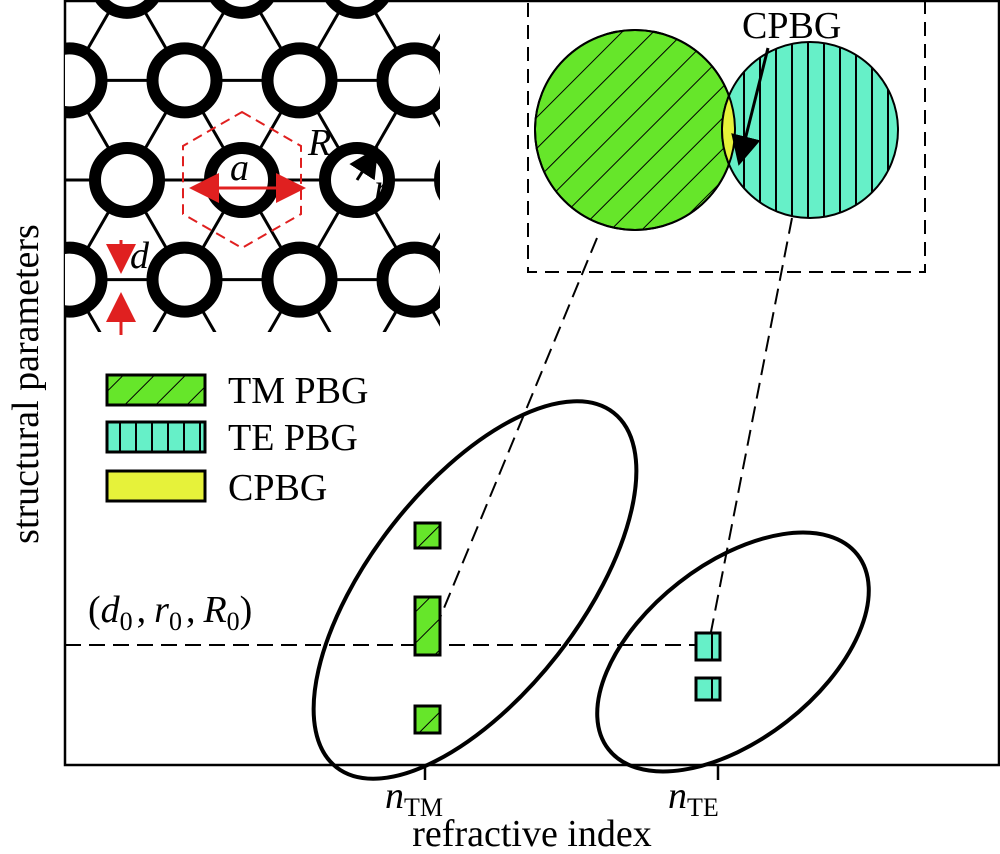 Image resolution: width=1000 pixels, height=854 pixels. Describe the element at coordinates (693, 798) in the screenshot. I see `x-mark-label: nTE` at that location.